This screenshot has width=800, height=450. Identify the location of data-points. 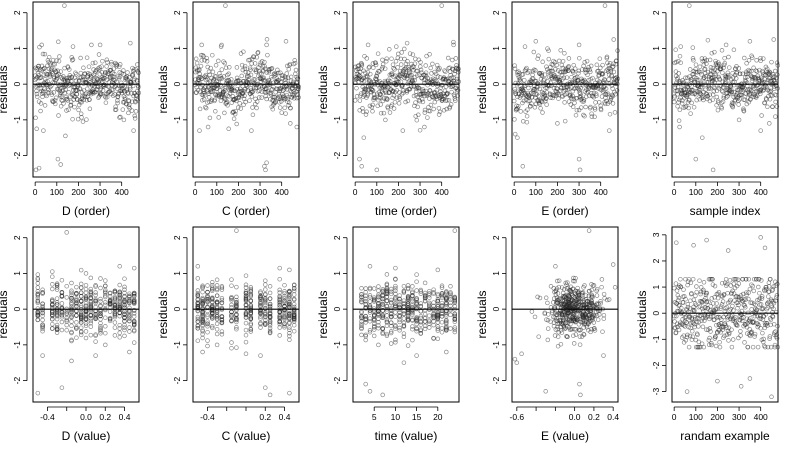
(726, 88).